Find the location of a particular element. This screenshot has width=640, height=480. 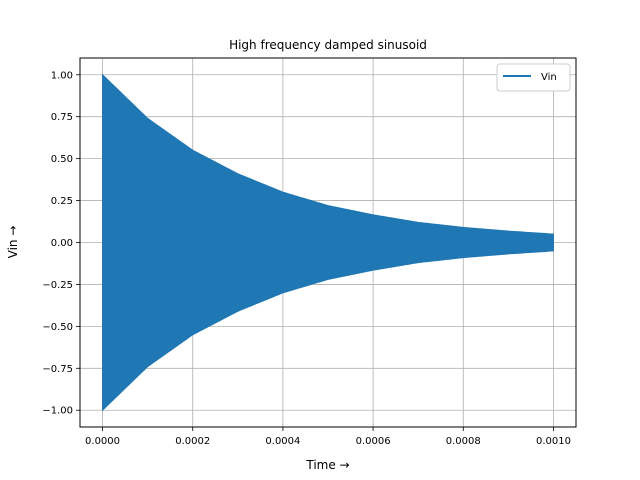

x-tick-label: 0.0004 is located at coordinates (282, 441).